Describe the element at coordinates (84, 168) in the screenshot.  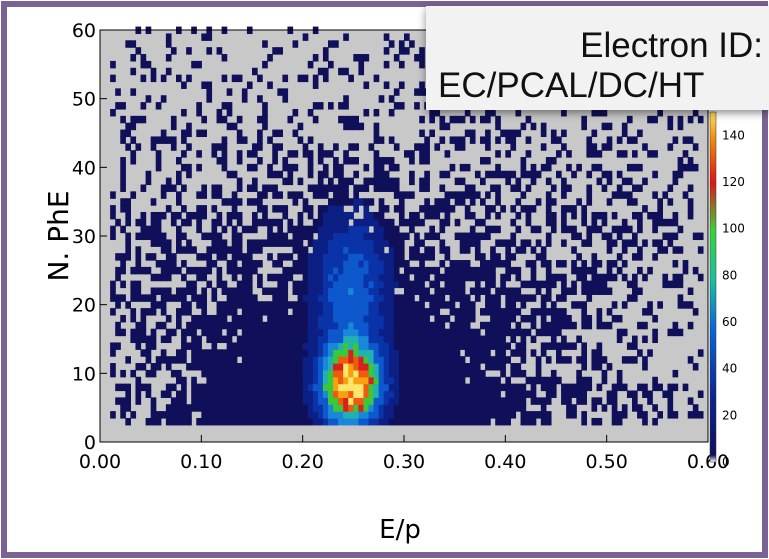
I see `y-tick-label: 40` at that location.